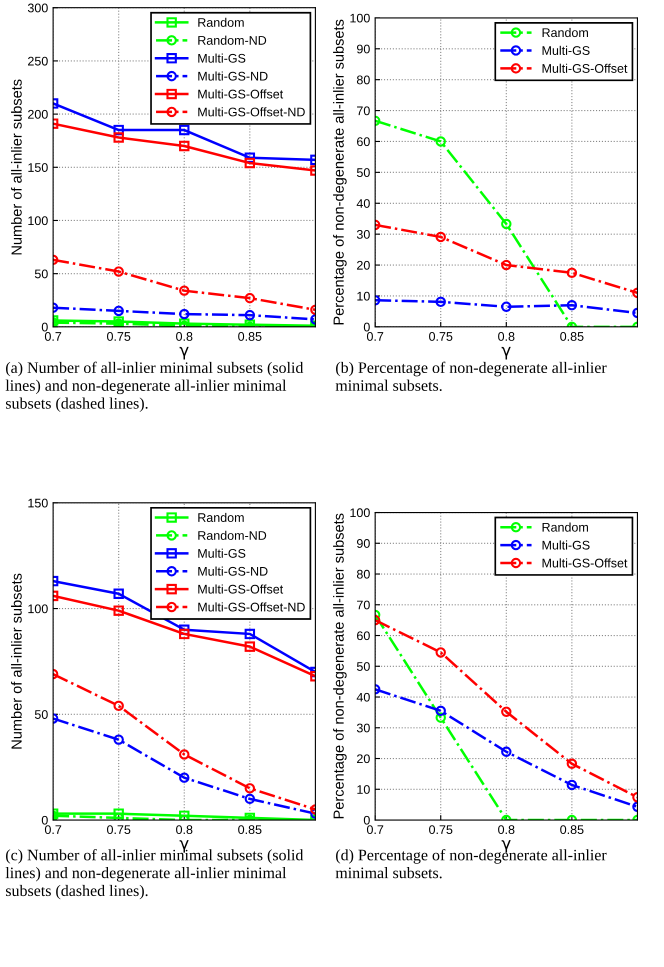 The height and width of the screenshot is (967, 664). I want to click on y-tick-label: 300, so click(38, 8).